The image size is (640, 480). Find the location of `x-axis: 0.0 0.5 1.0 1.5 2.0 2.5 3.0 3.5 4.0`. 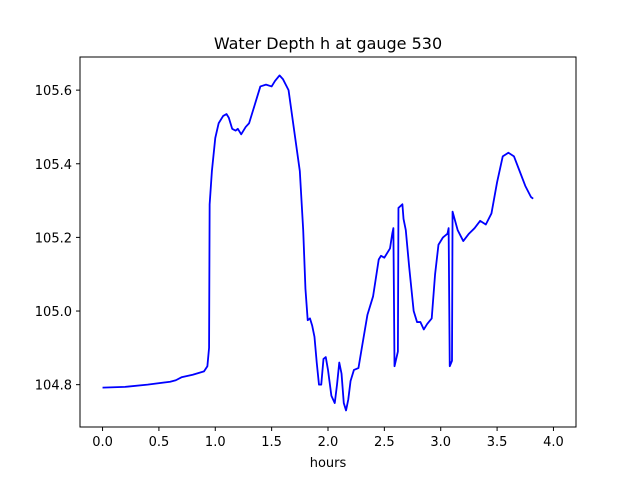

x-axis: 0.0 0.5 1.0 1.5 2.0 2.5 3.0 3.5 4.0 is located at coordinates (328, 438).